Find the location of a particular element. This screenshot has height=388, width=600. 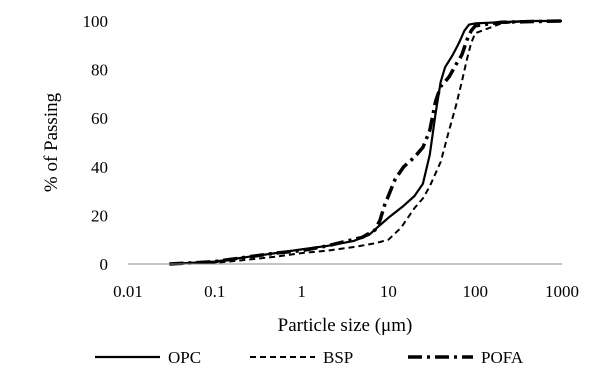

x-tick-label-3: 10 is located at coordinates (388, 291).